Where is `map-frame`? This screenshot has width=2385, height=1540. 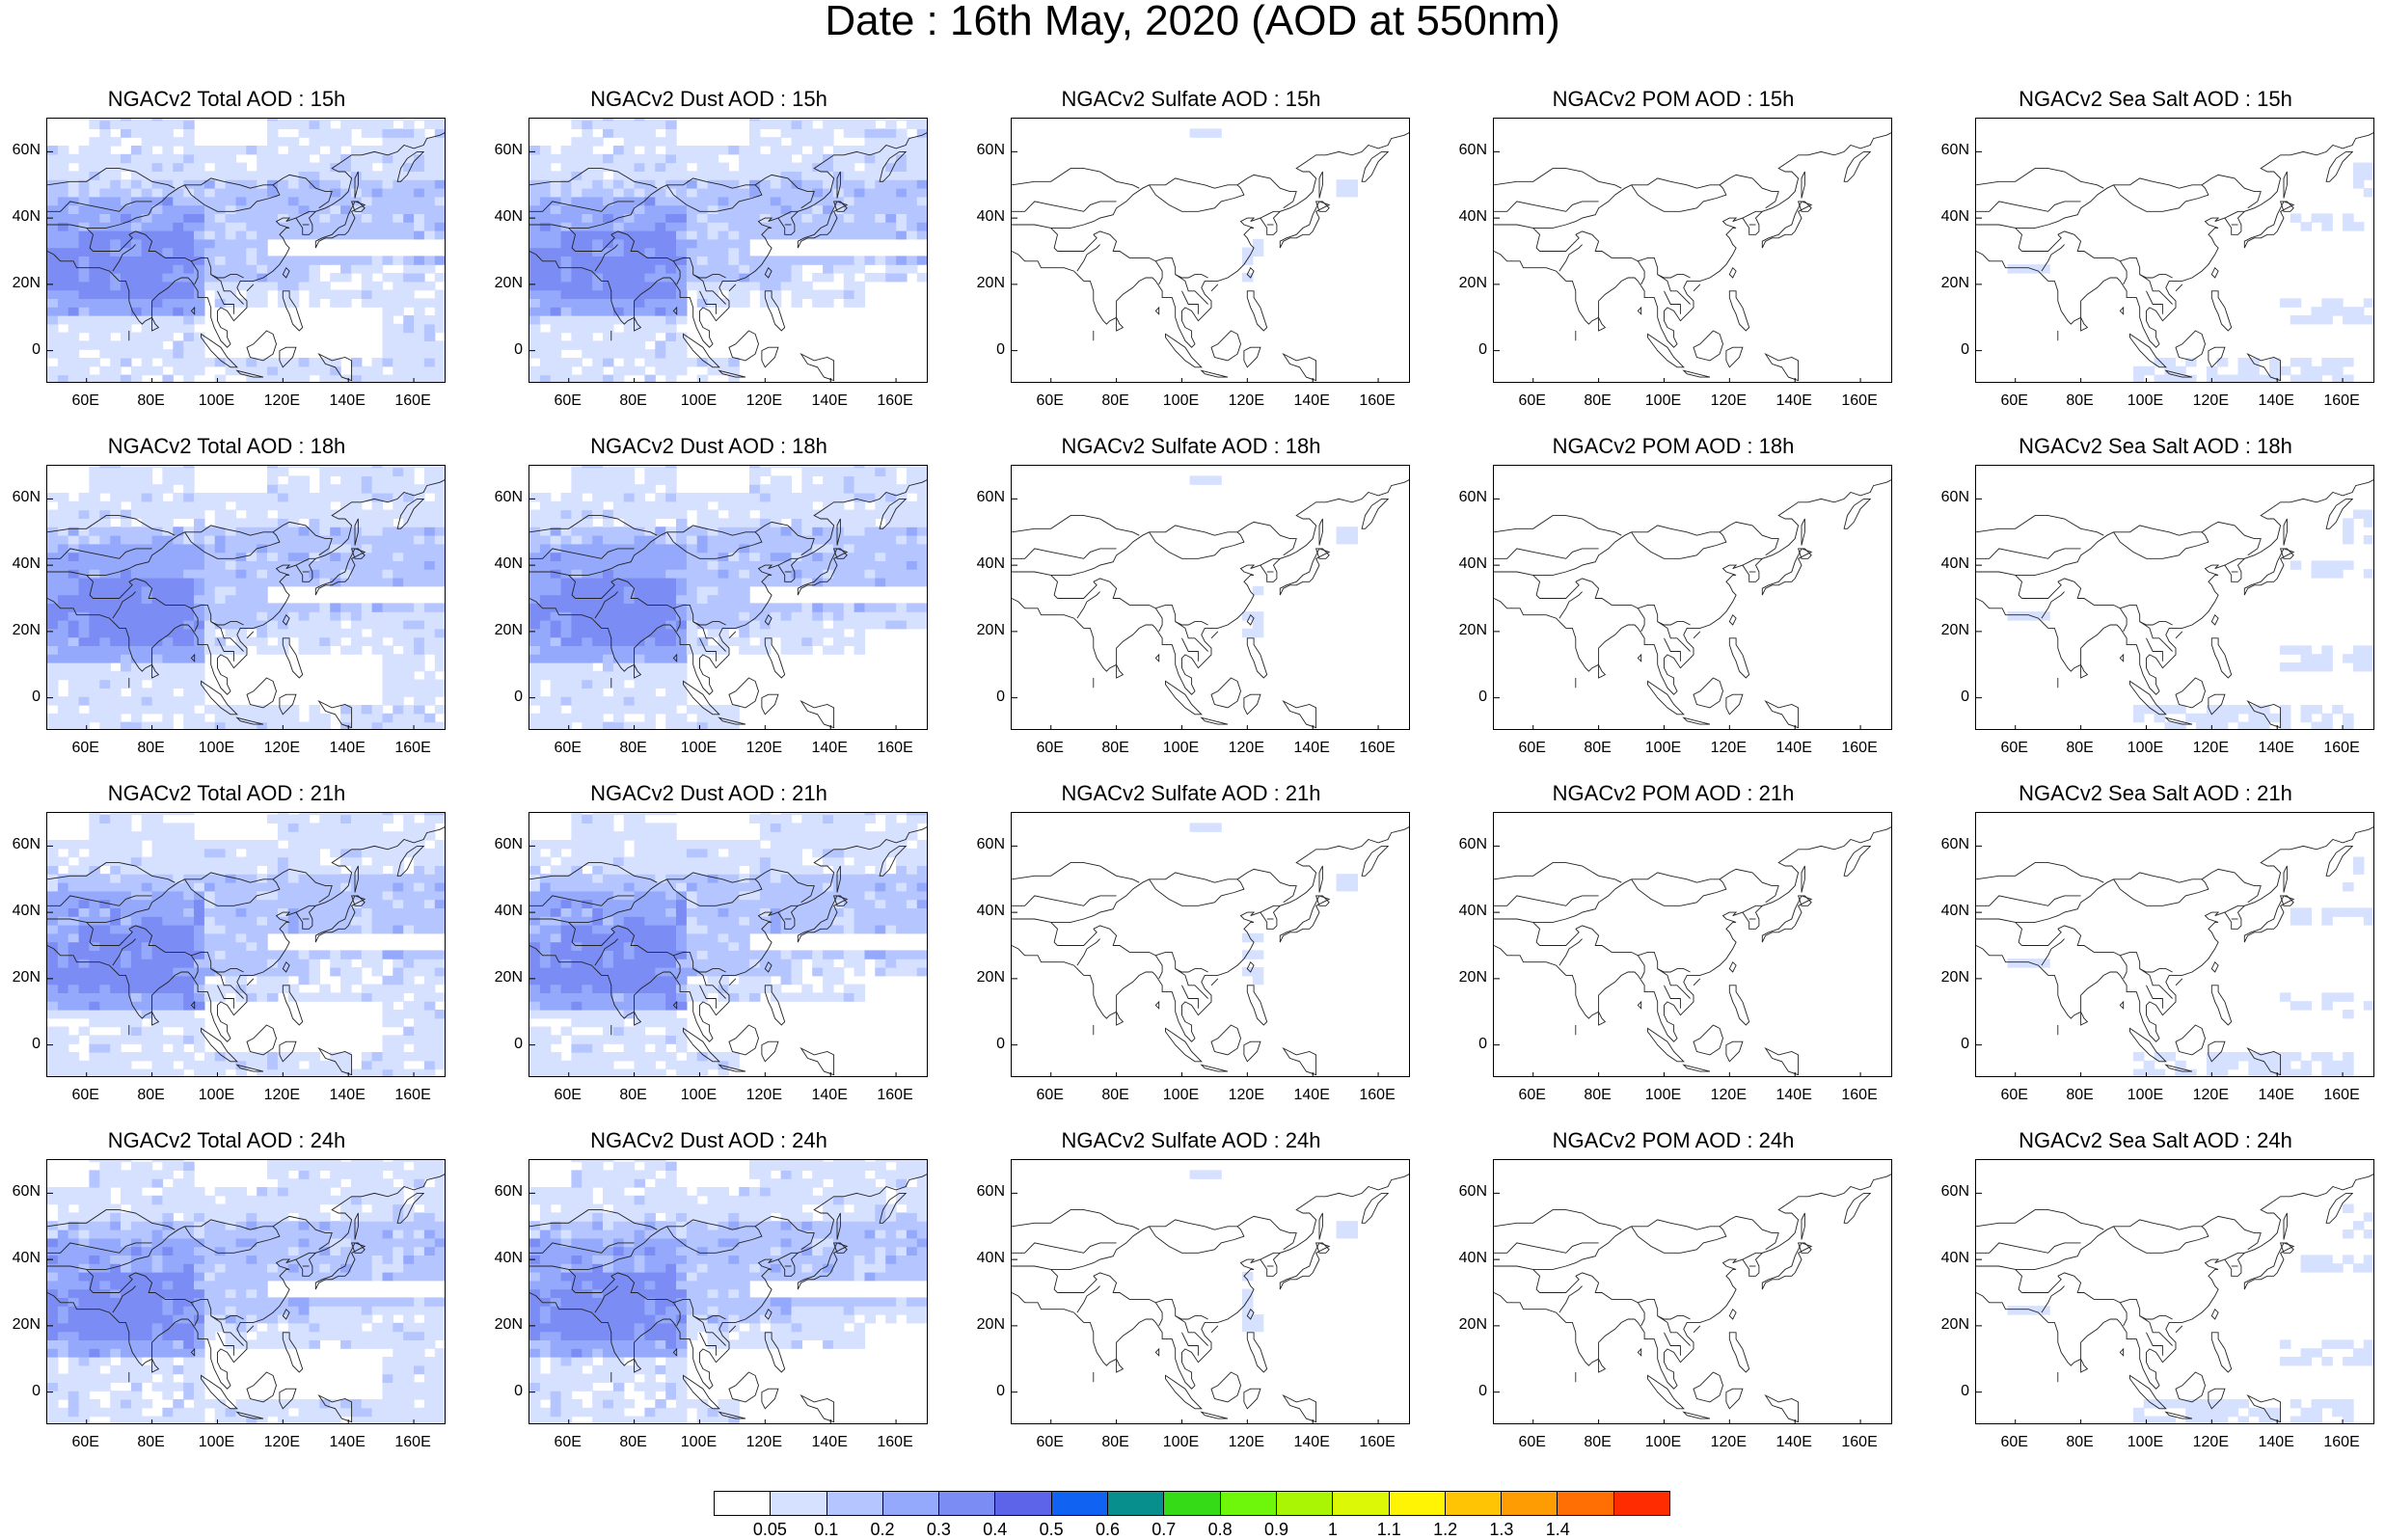 map-frame is located at coordinates (1211, 250).